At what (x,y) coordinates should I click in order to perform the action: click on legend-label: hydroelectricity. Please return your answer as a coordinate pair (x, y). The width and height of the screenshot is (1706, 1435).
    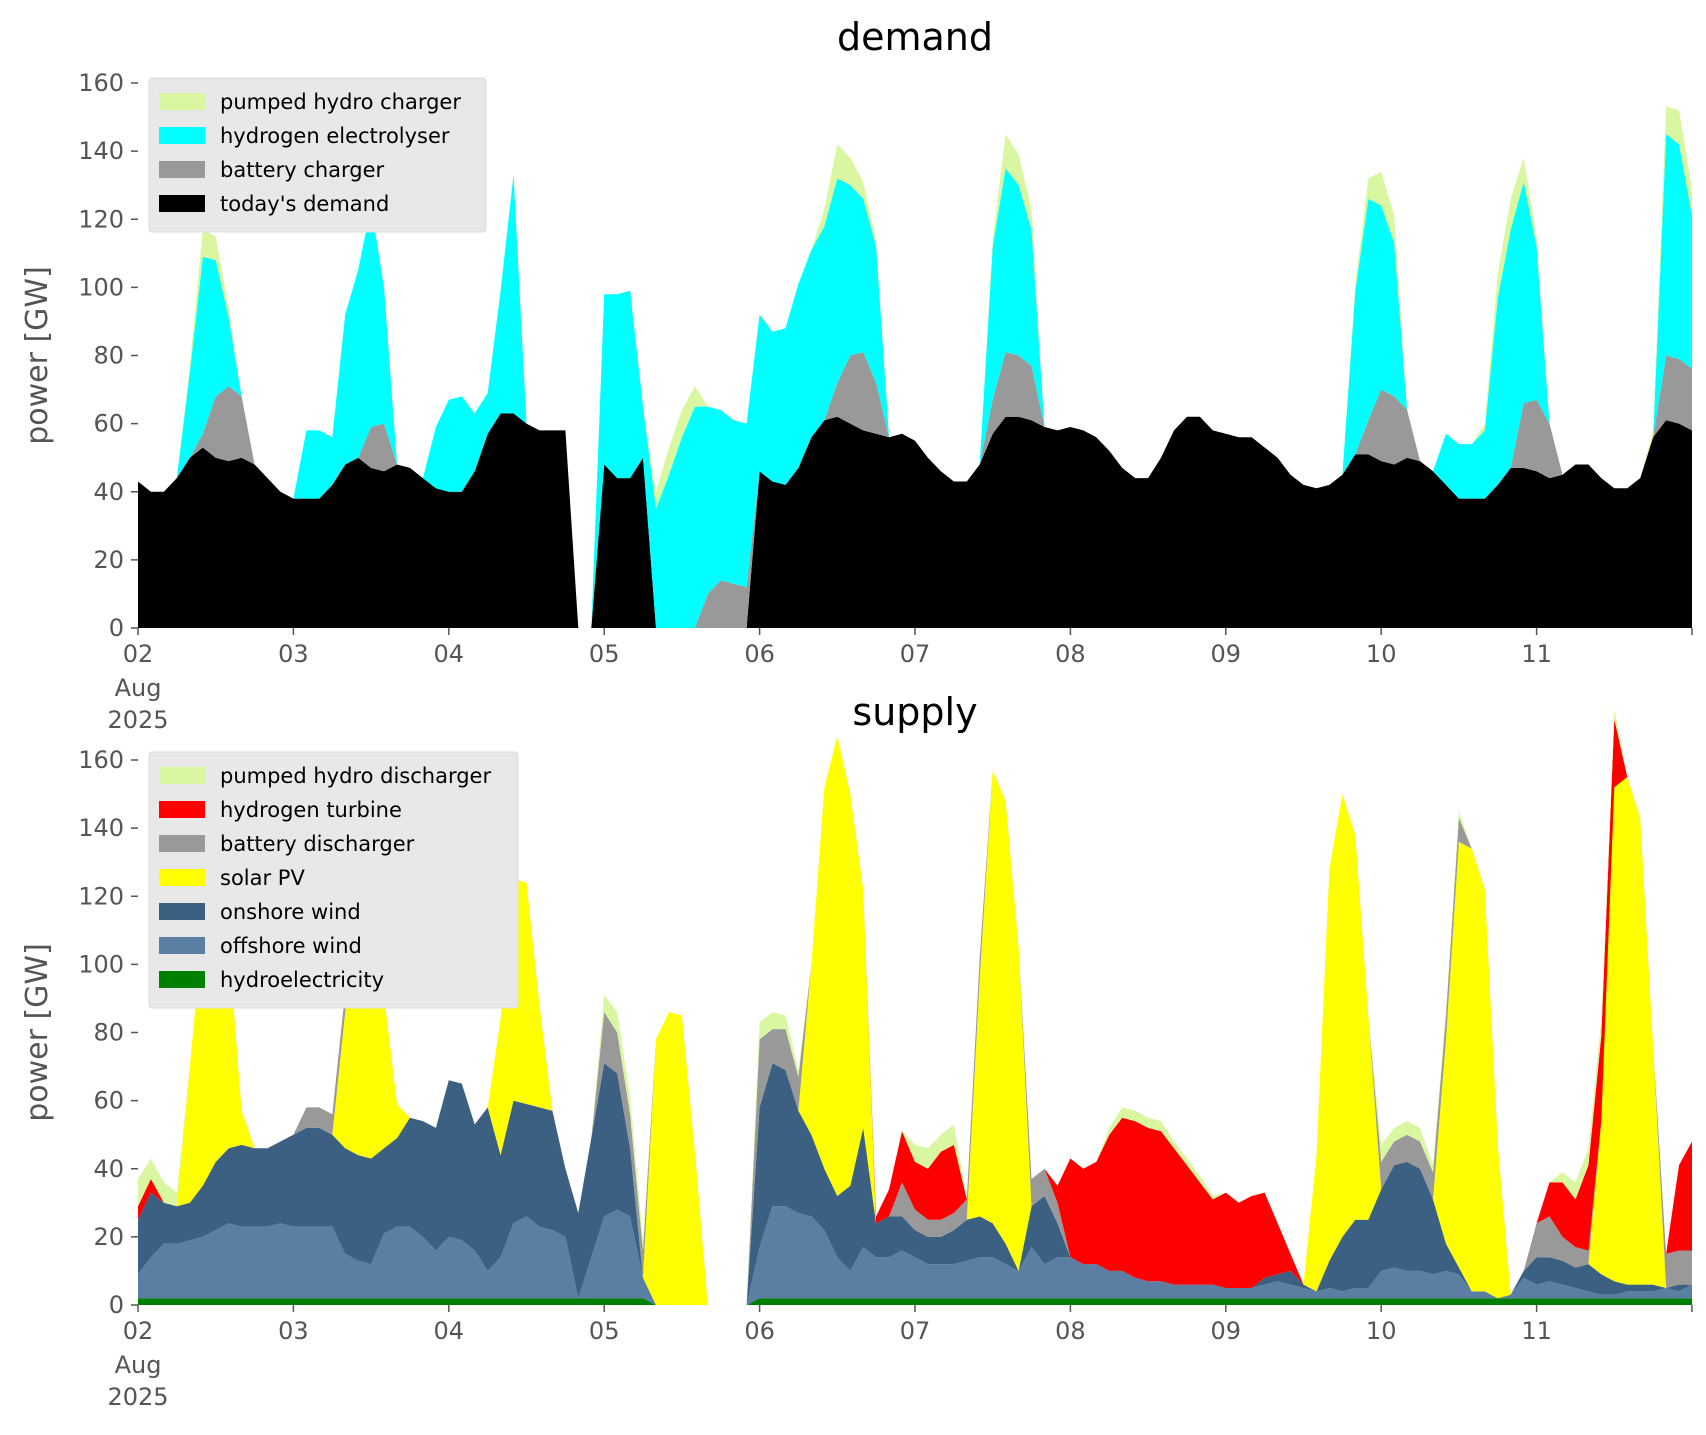
    Looking at the image, I should click on (302, 980).